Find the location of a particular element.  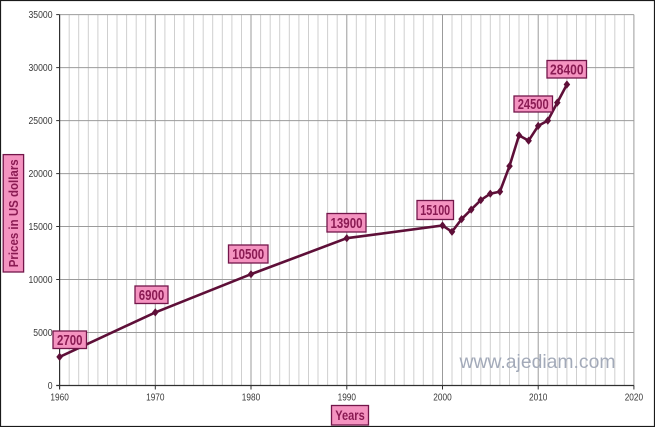

svg-text: 2020 is located at coordinates (634, 397).